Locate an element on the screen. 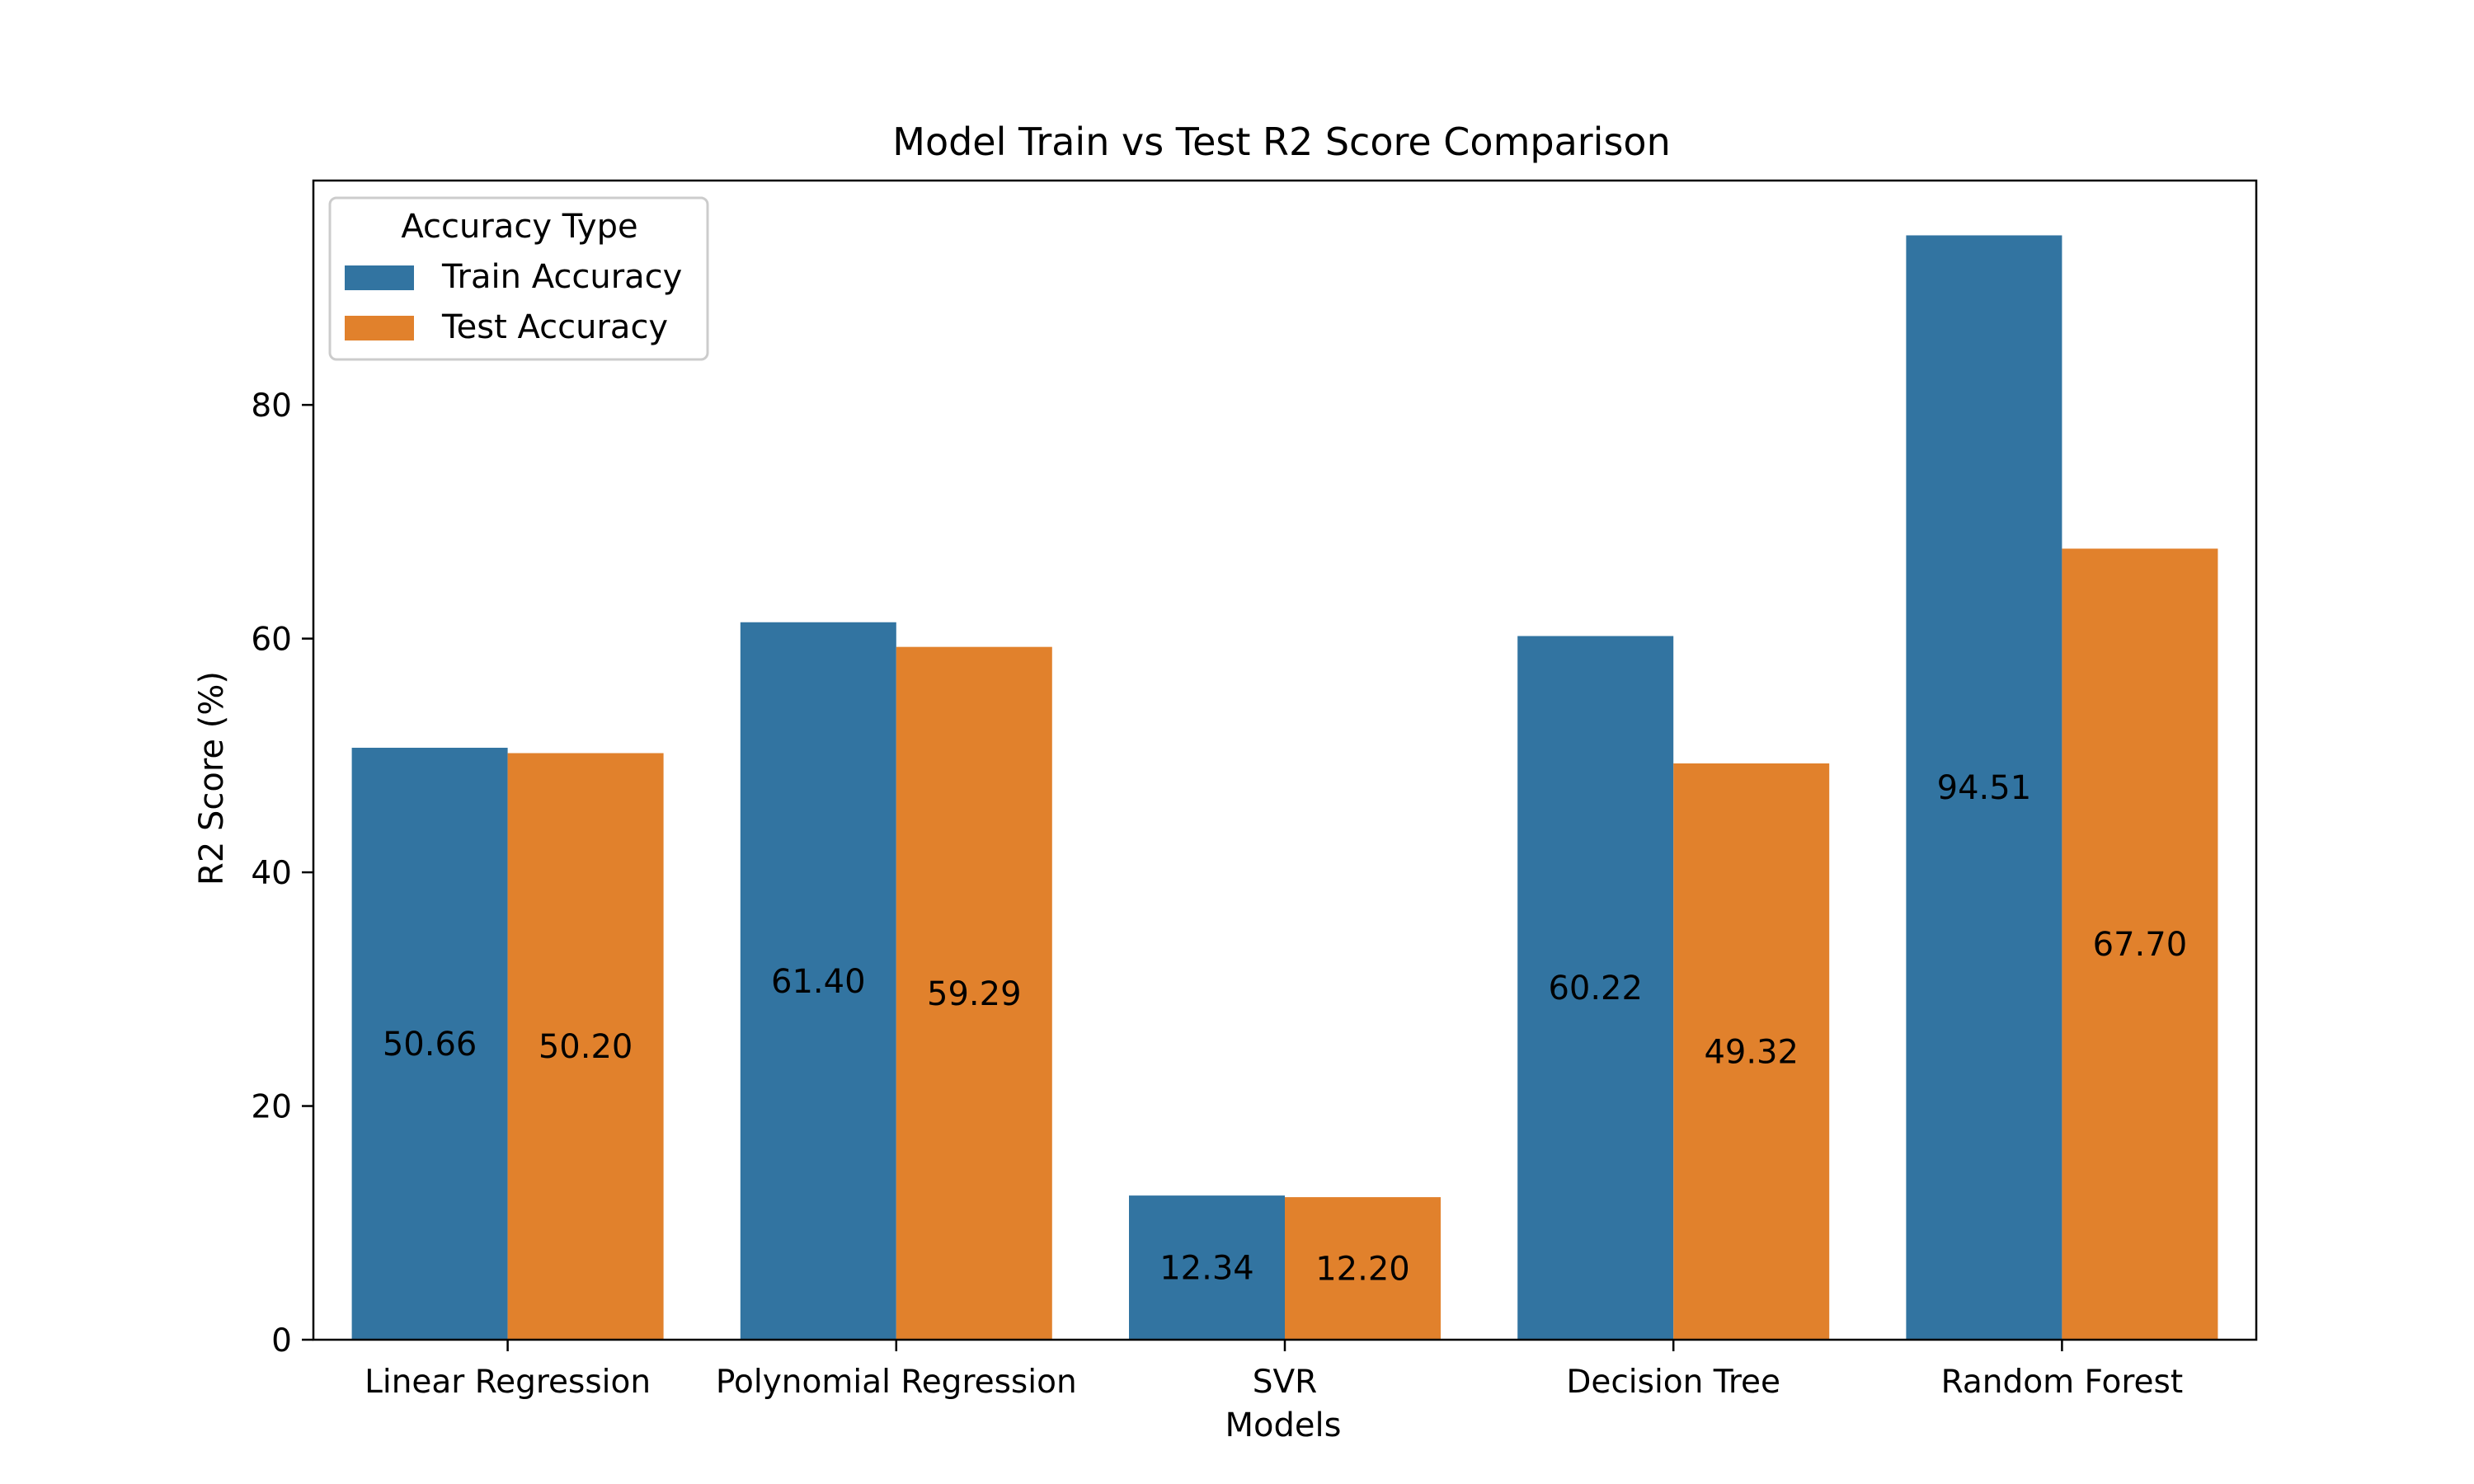 The height and width of the screenshot is (1484, 2474). bar-value-label: 12.20 is located at coordinates (1362, 1270).